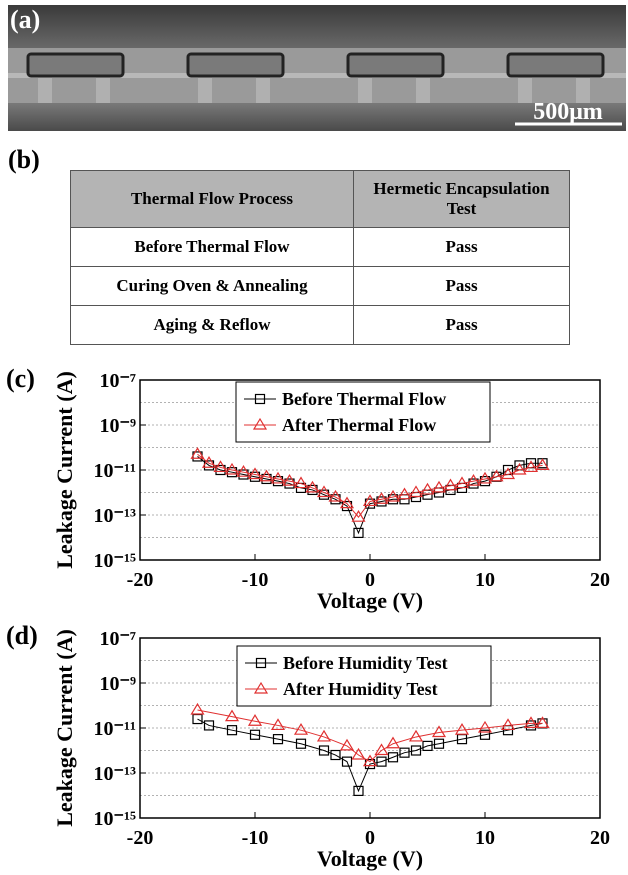  I want to click on legend-label: Before Humidity Test, so click(365, 663).